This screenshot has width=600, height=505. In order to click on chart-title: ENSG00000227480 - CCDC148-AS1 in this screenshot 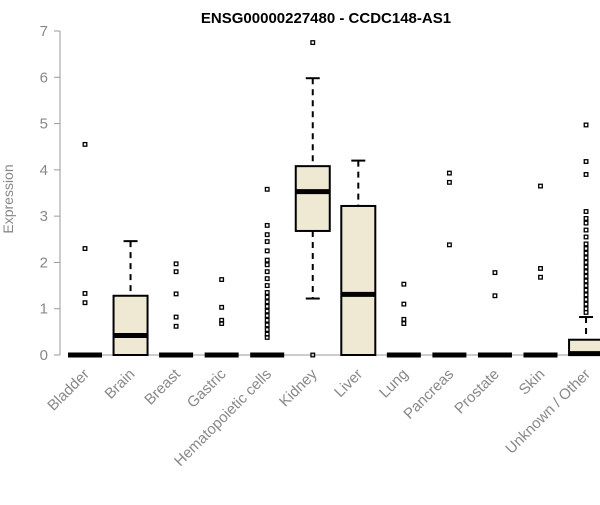, I will do `click(326, 18)`.